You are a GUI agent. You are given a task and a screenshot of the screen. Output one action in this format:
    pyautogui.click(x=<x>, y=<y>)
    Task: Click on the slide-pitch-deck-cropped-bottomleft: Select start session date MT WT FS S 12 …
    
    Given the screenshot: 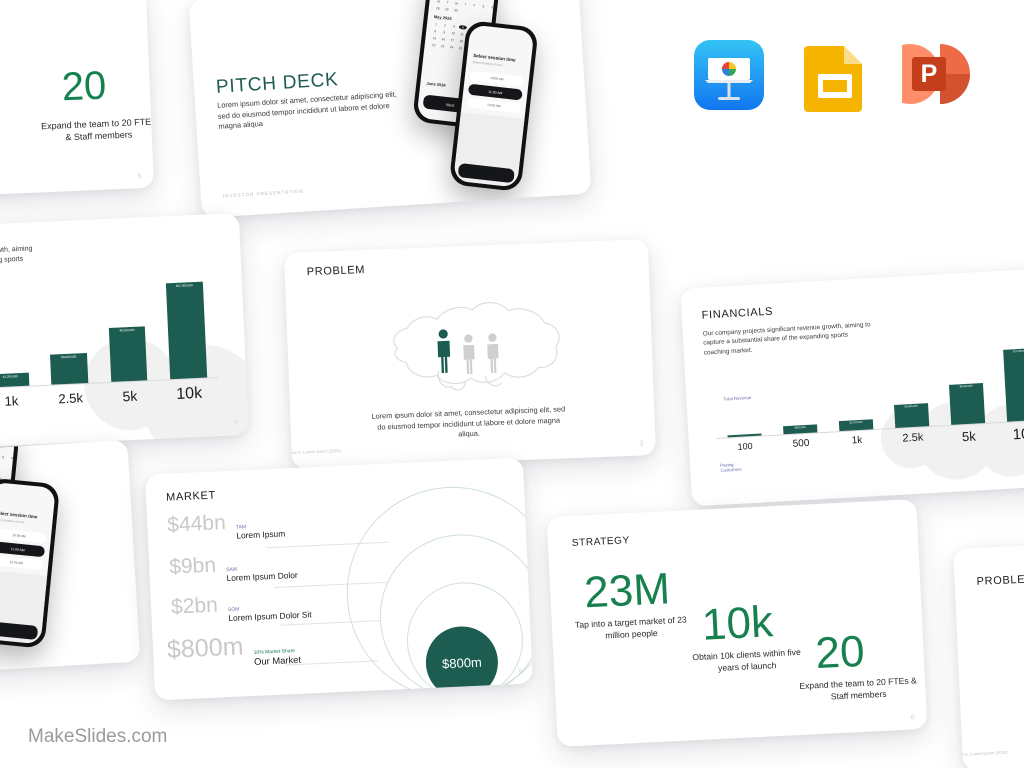 What is the action you would take?
    pyautogui.click(x=70, y=559)
    